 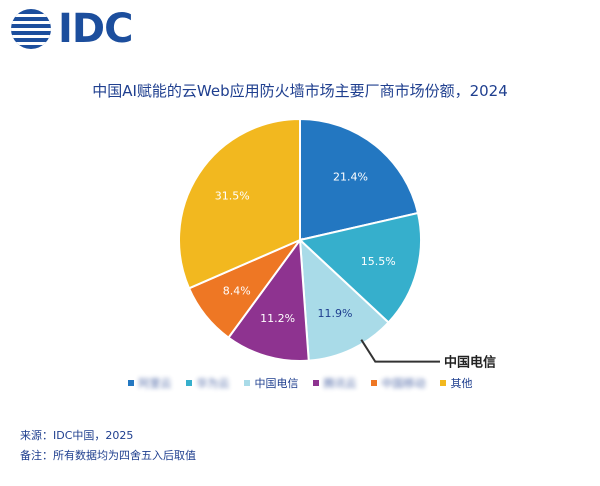 What do you see at coordinates (300, 91) in the screenshot?
I see `chart-title: 中国AI赋能的云Web应用防火墙市场主要厂商市场份额，2024` at bounding box center [300, 91].